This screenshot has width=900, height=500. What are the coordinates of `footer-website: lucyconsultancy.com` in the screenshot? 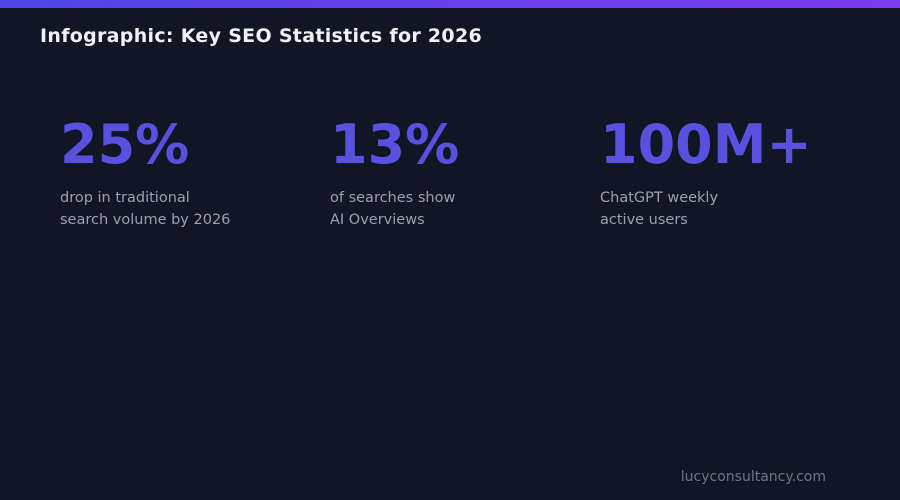 It's located at (753, 477).